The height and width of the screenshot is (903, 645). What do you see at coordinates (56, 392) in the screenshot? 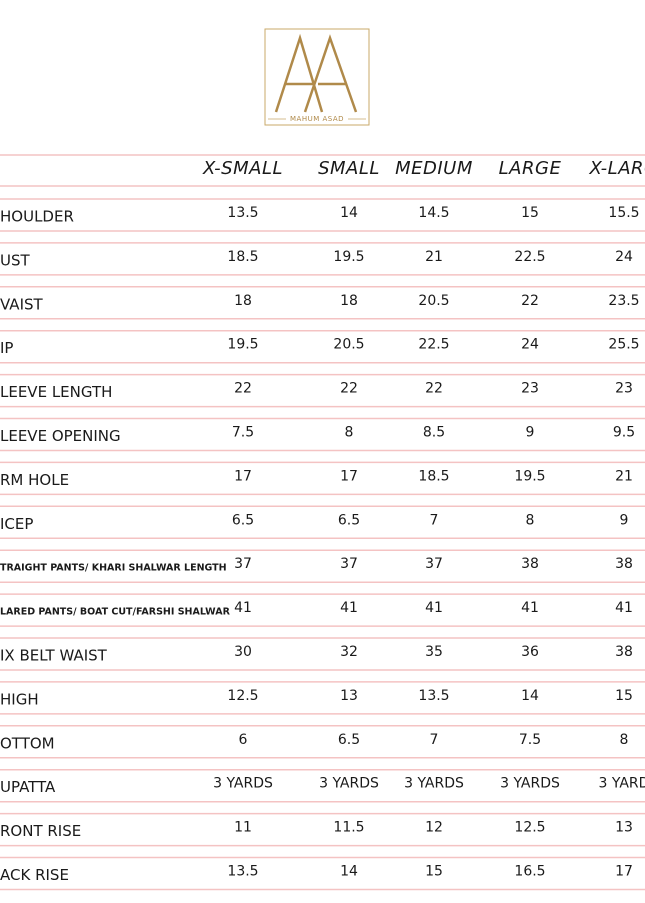
I see `row-label: LEEVE LENGTH` at bounding box center [56, 392].